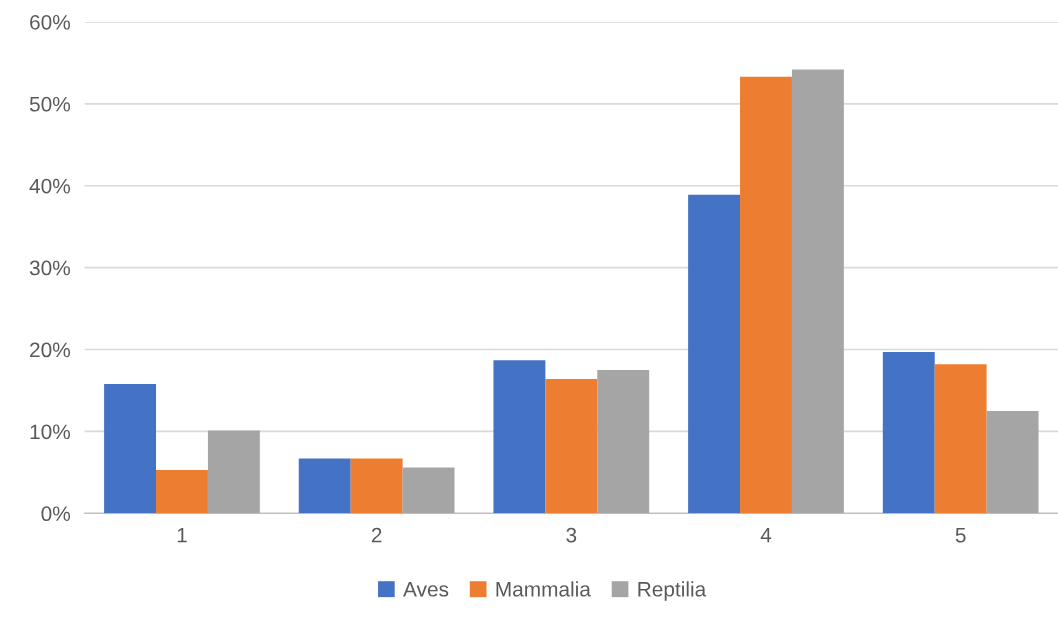 This screenshot has width=1058, height=626. Describe the element at coordinates (766, 535) in the screenshot. I see `x-tick-label: 4` at that location.